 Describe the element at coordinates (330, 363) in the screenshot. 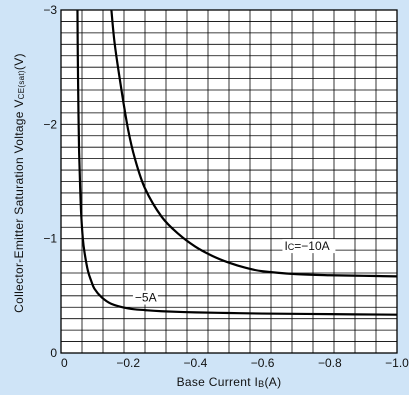

I see `x-tick-label: −0.8` at that location.